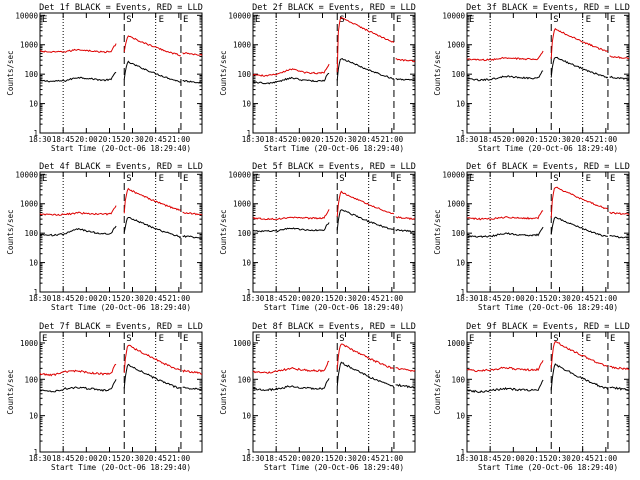 This screenshot has width=640, height=480. What do you see at coordinates (121, 327) in the screenshot?
I see `chart-title: Det 7f BLACK = Events, RED = LLD` at bounding box center [121, 327].